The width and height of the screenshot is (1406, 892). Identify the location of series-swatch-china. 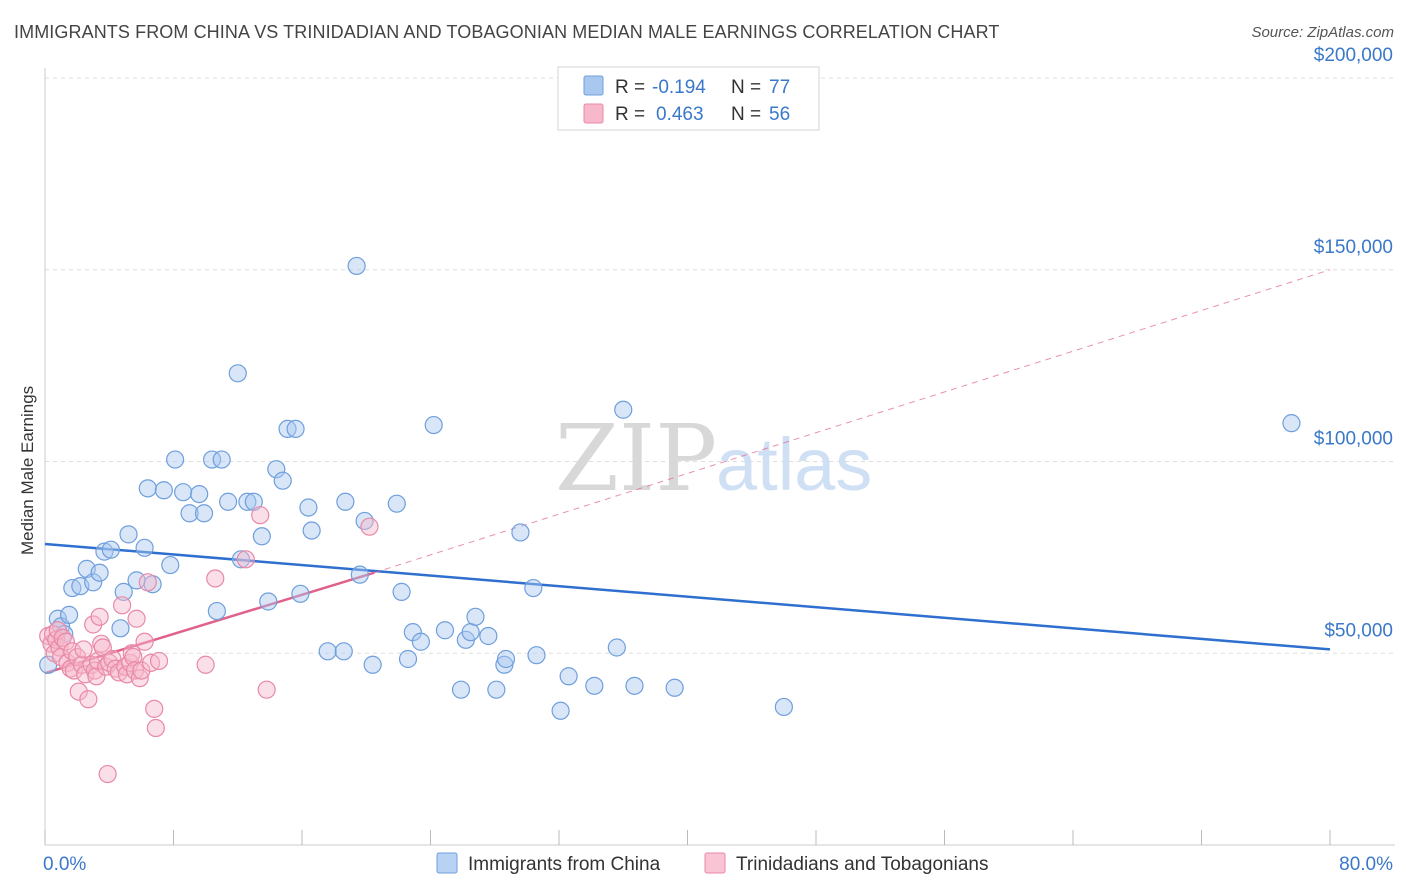
(447, 863).